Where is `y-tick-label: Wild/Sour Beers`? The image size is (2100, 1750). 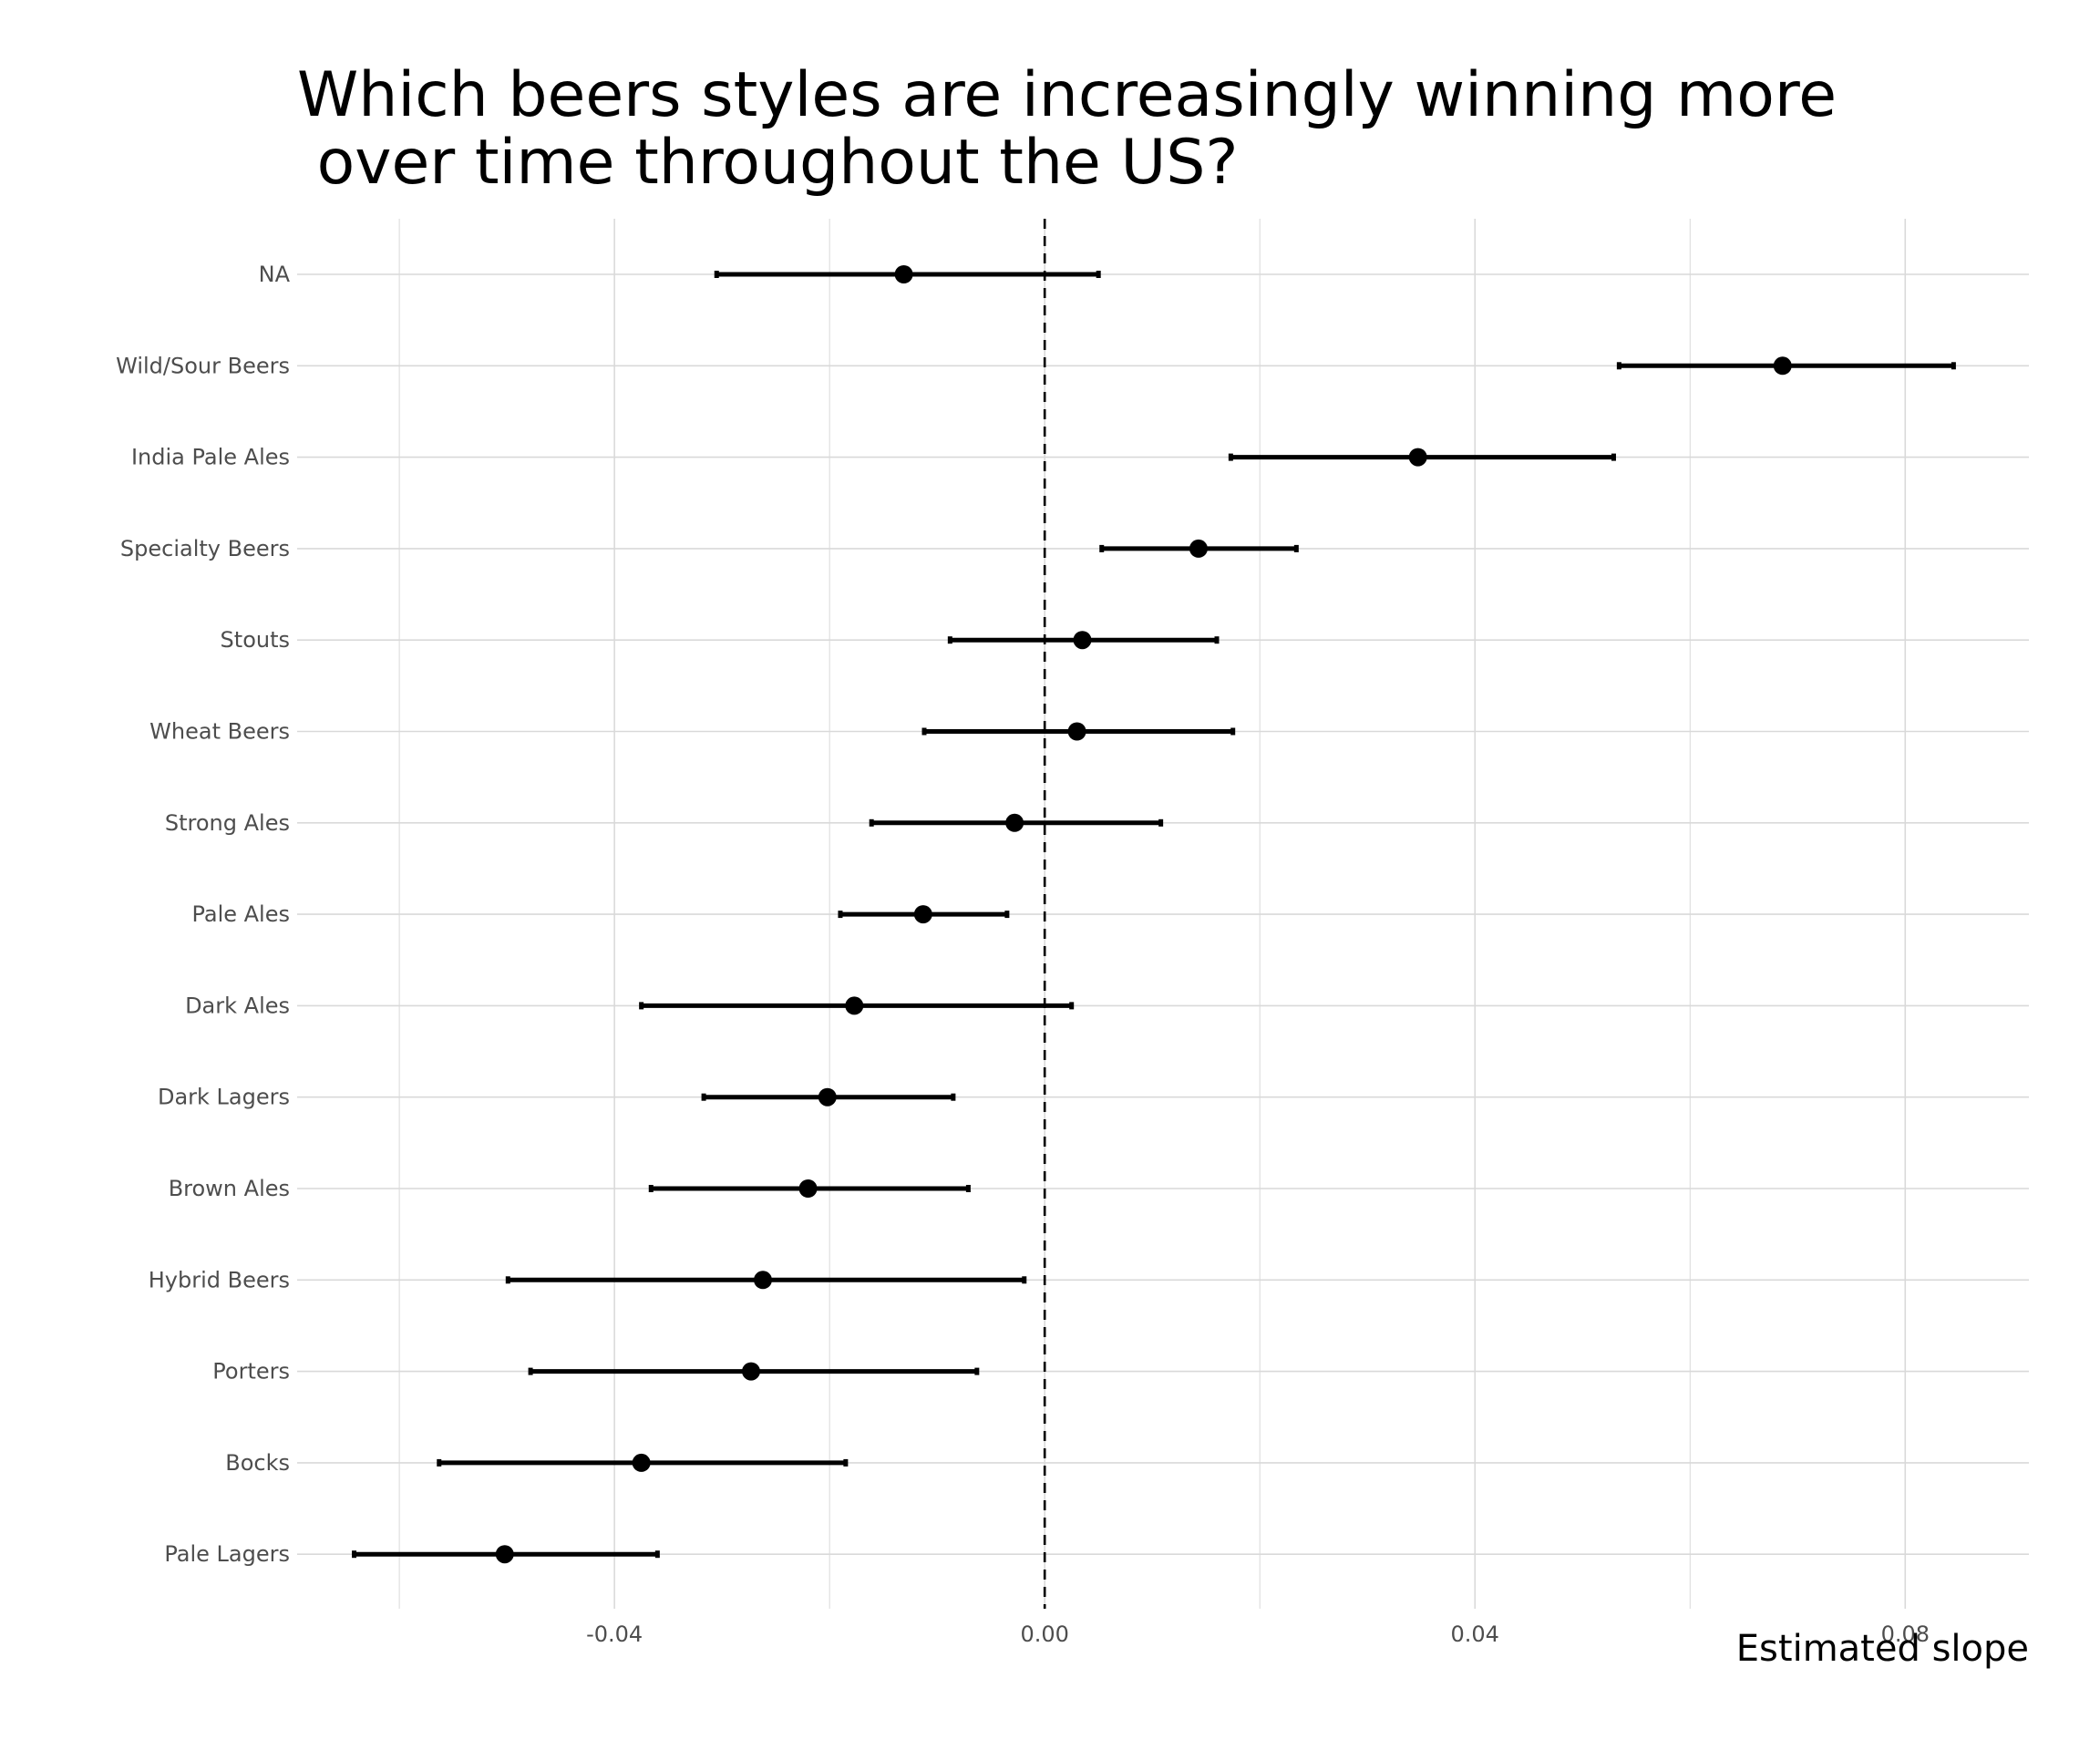 y-tick-label: Wild/Sour Beers is located at coordinates (203, 366).